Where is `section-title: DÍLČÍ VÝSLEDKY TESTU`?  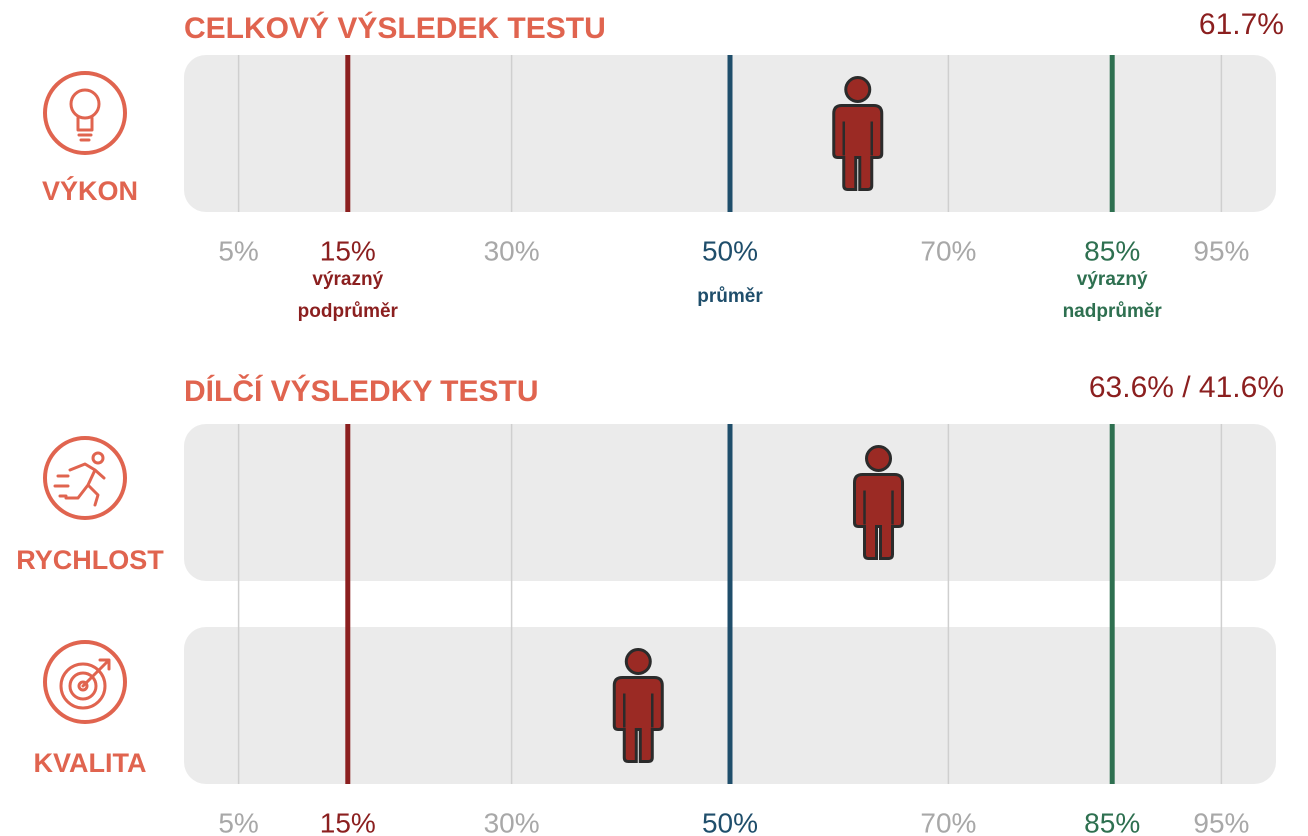
section-title: DÍLČÍ VÝSLEDKY TESTU is located at coordinates (361, 391).